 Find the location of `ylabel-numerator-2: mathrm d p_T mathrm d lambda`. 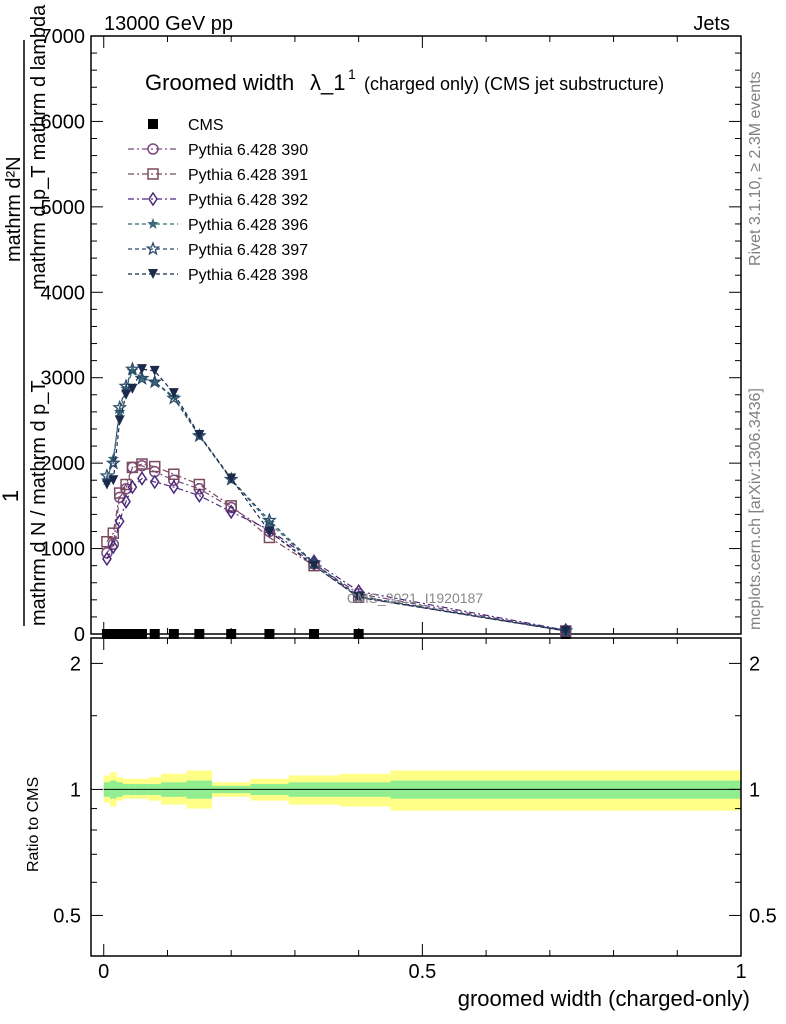

ylabel-numerator-2: mathrm d p_T mathrm d lambda is located at coordinates (39, 147).